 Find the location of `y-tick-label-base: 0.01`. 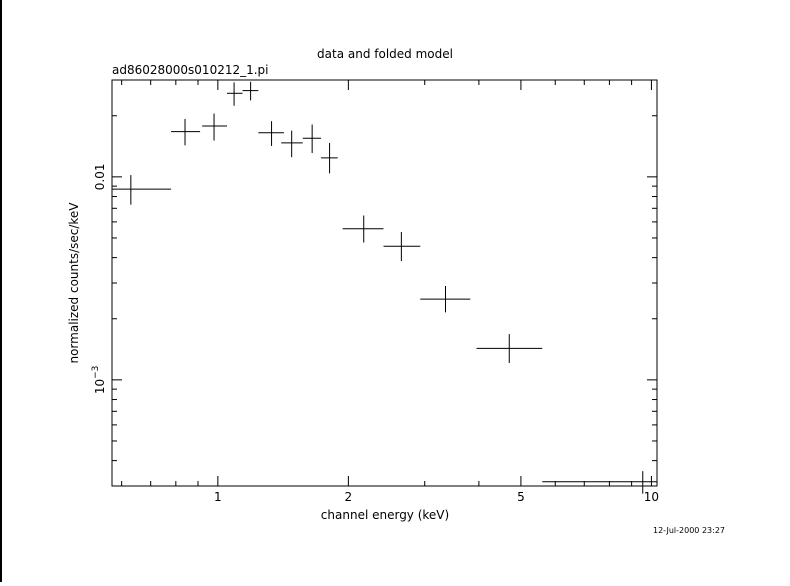

y-tick-label-base: 0.01 is located at coordinates (100, 176).